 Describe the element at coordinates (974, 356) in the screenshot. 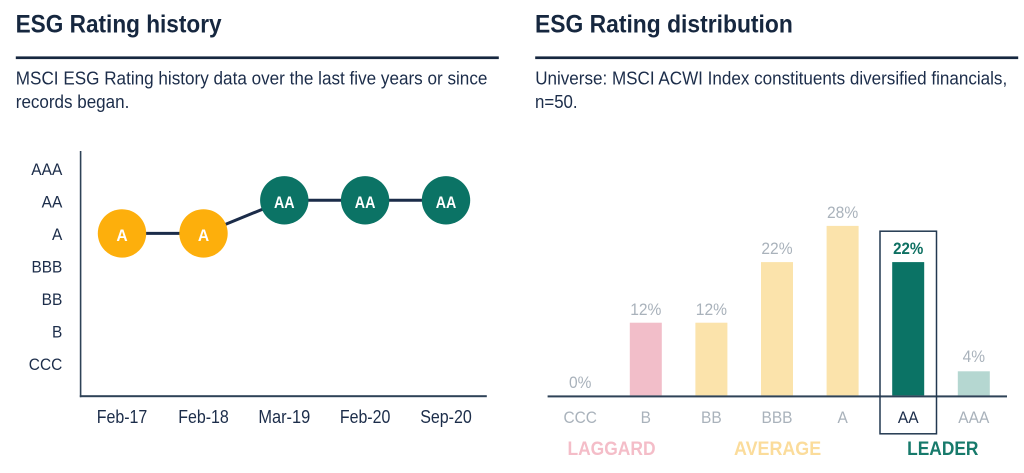

I see `svg-text: 4%` at that location.